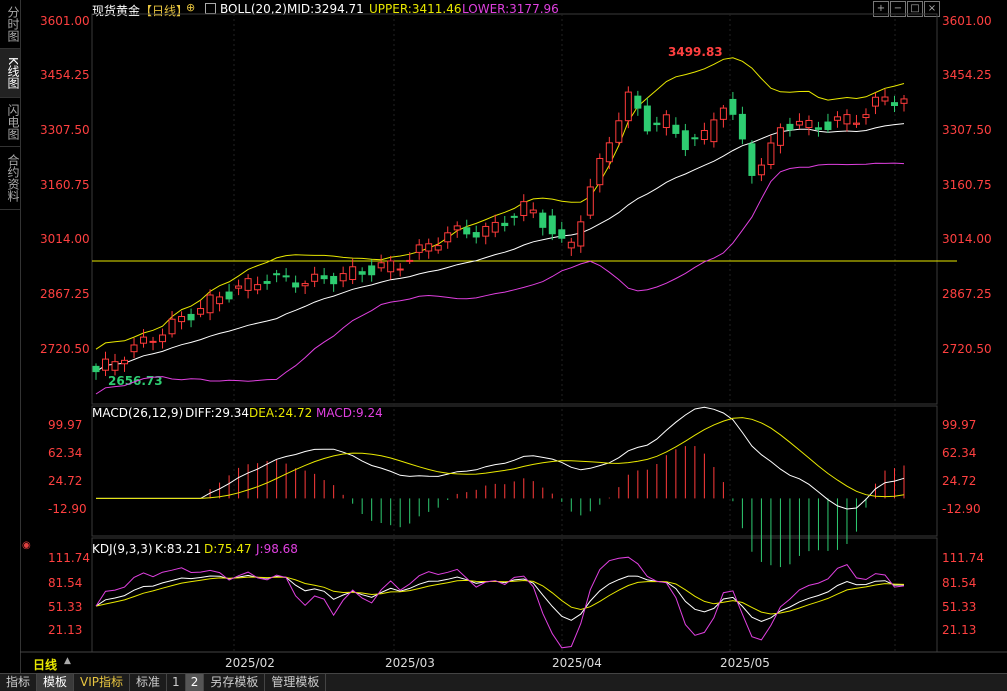  I want to click on boll-lower: LOWER:3177.96, so click(510, 9).